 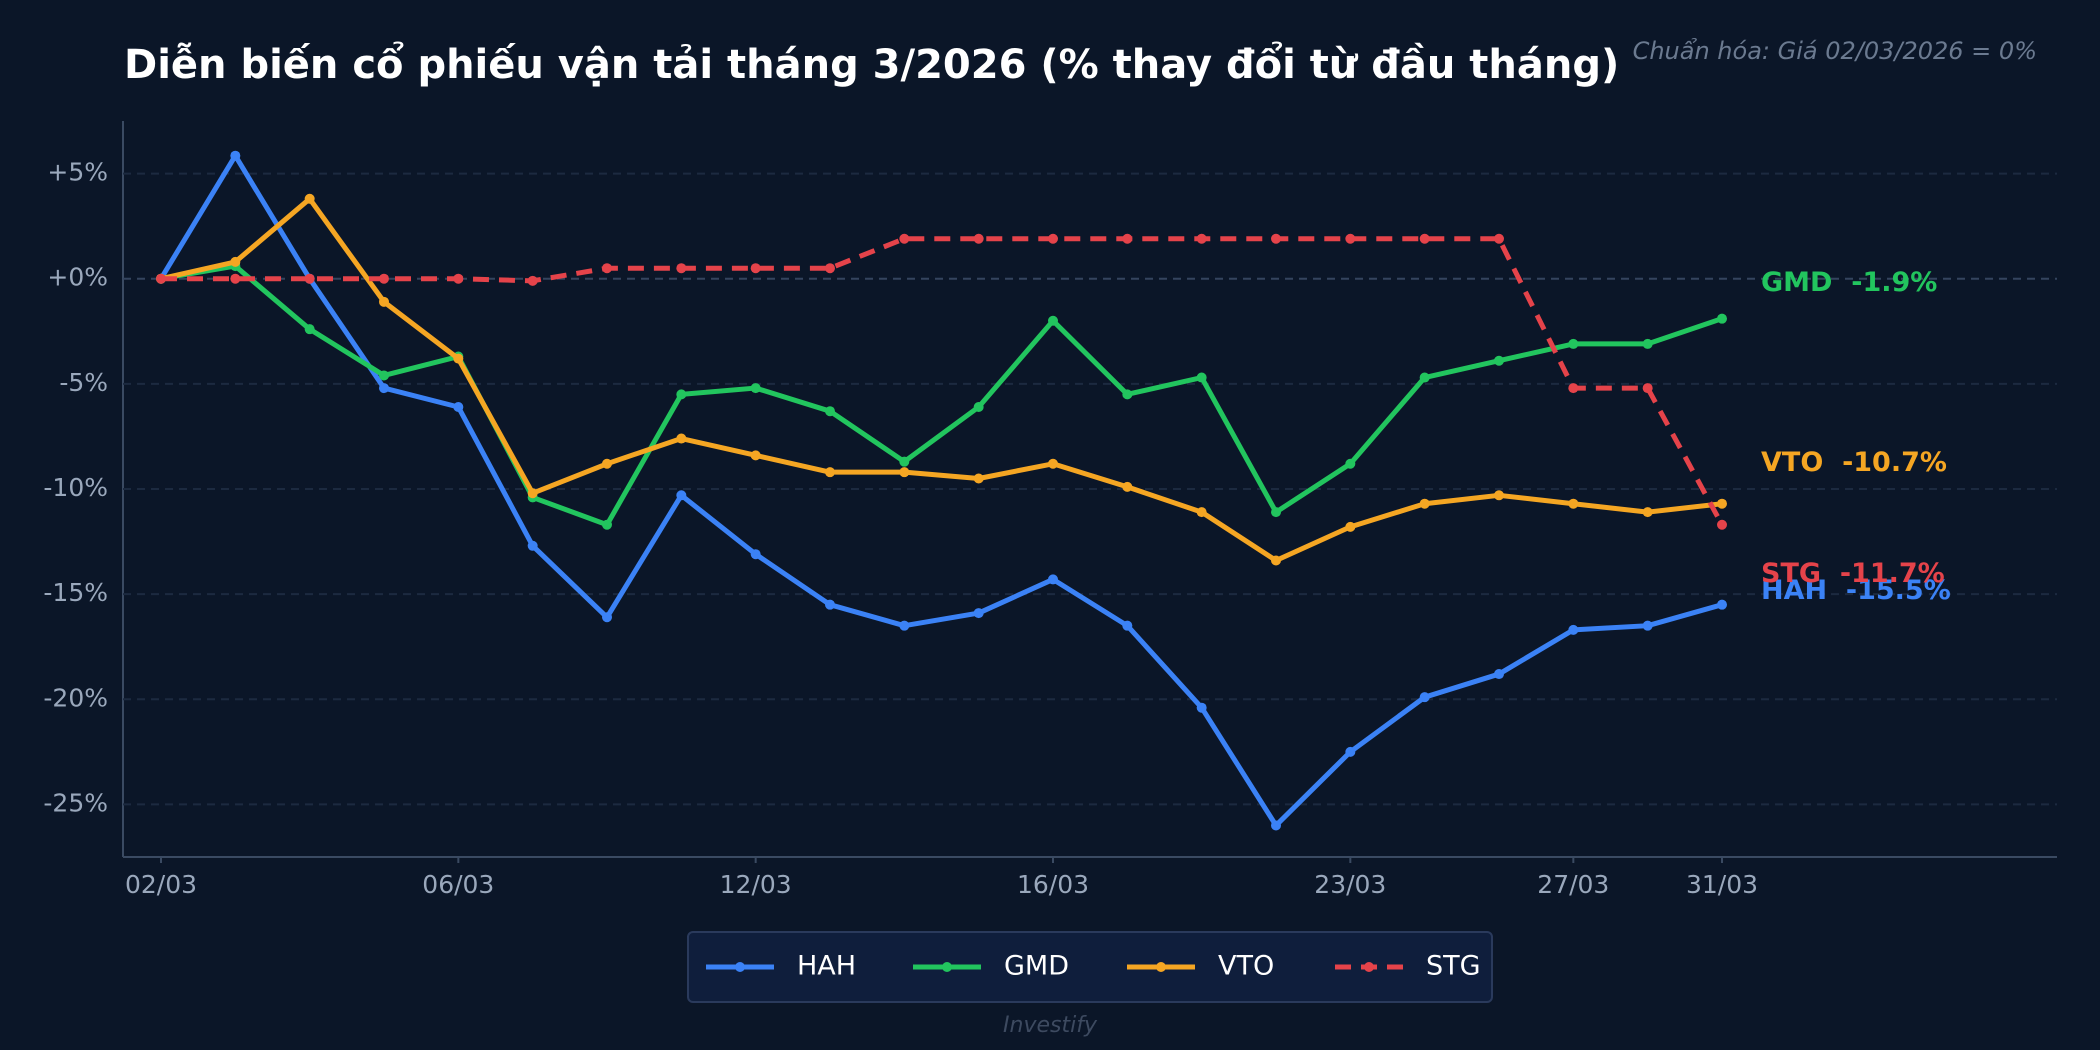 What do you see at coordinates (75, 697) in the screenshot?
I see `y-tick-label: -20%` at bounding box center [75, 697].